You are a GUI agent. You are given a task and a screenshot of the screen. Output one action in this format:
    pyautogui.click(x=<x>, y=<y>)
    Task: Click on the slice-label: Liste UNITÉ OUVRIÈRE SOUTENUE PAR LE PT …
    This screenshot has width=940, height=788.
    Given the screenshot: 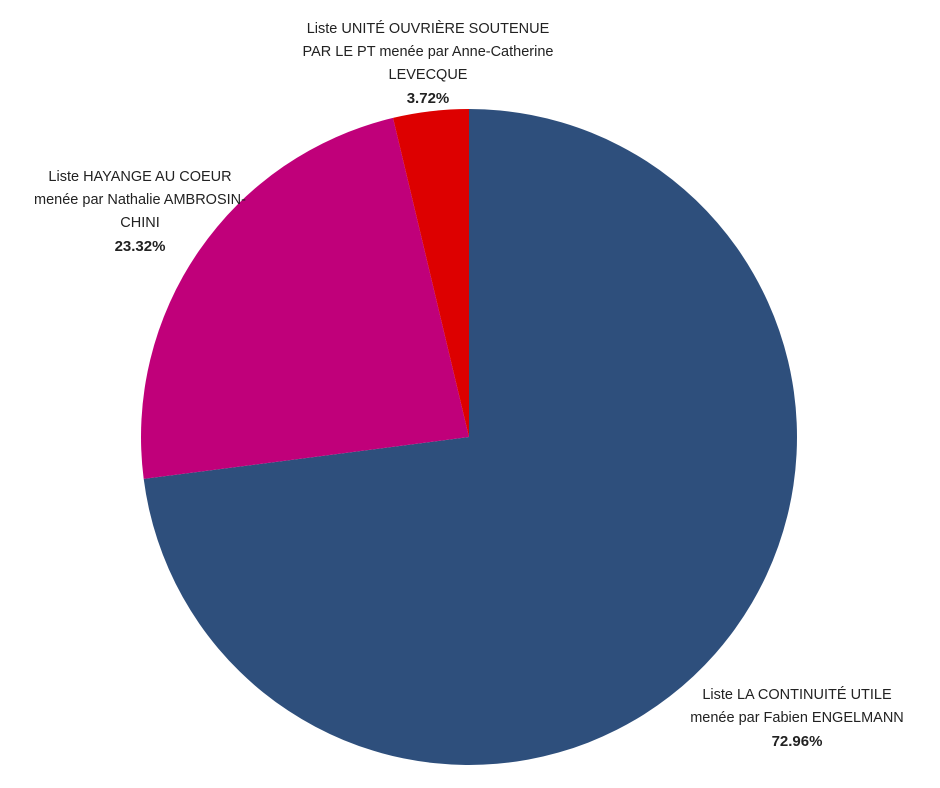 What is the action you would take?
    pyautogui.click(x=428, y=64)
    